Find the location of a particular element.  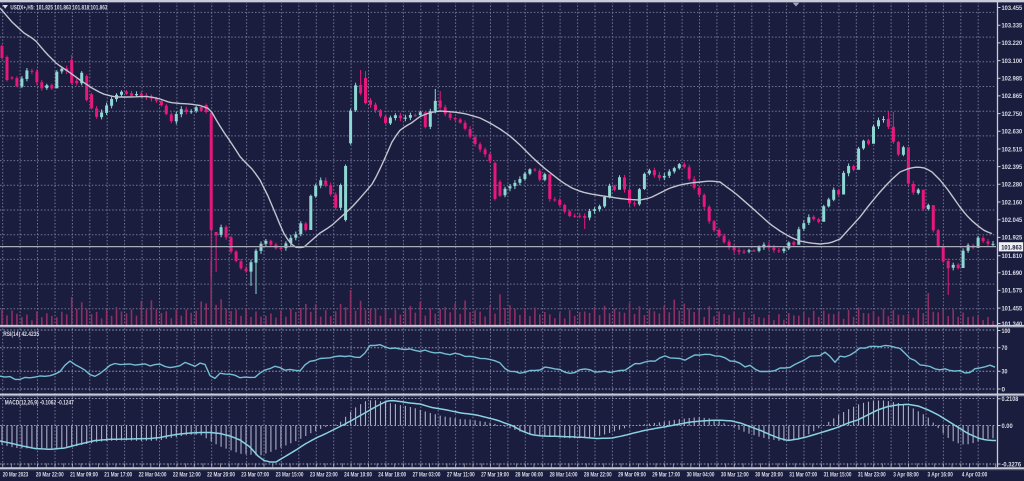

svg-text: 22 Mar 12:00 is located at coordinates (187, 474).